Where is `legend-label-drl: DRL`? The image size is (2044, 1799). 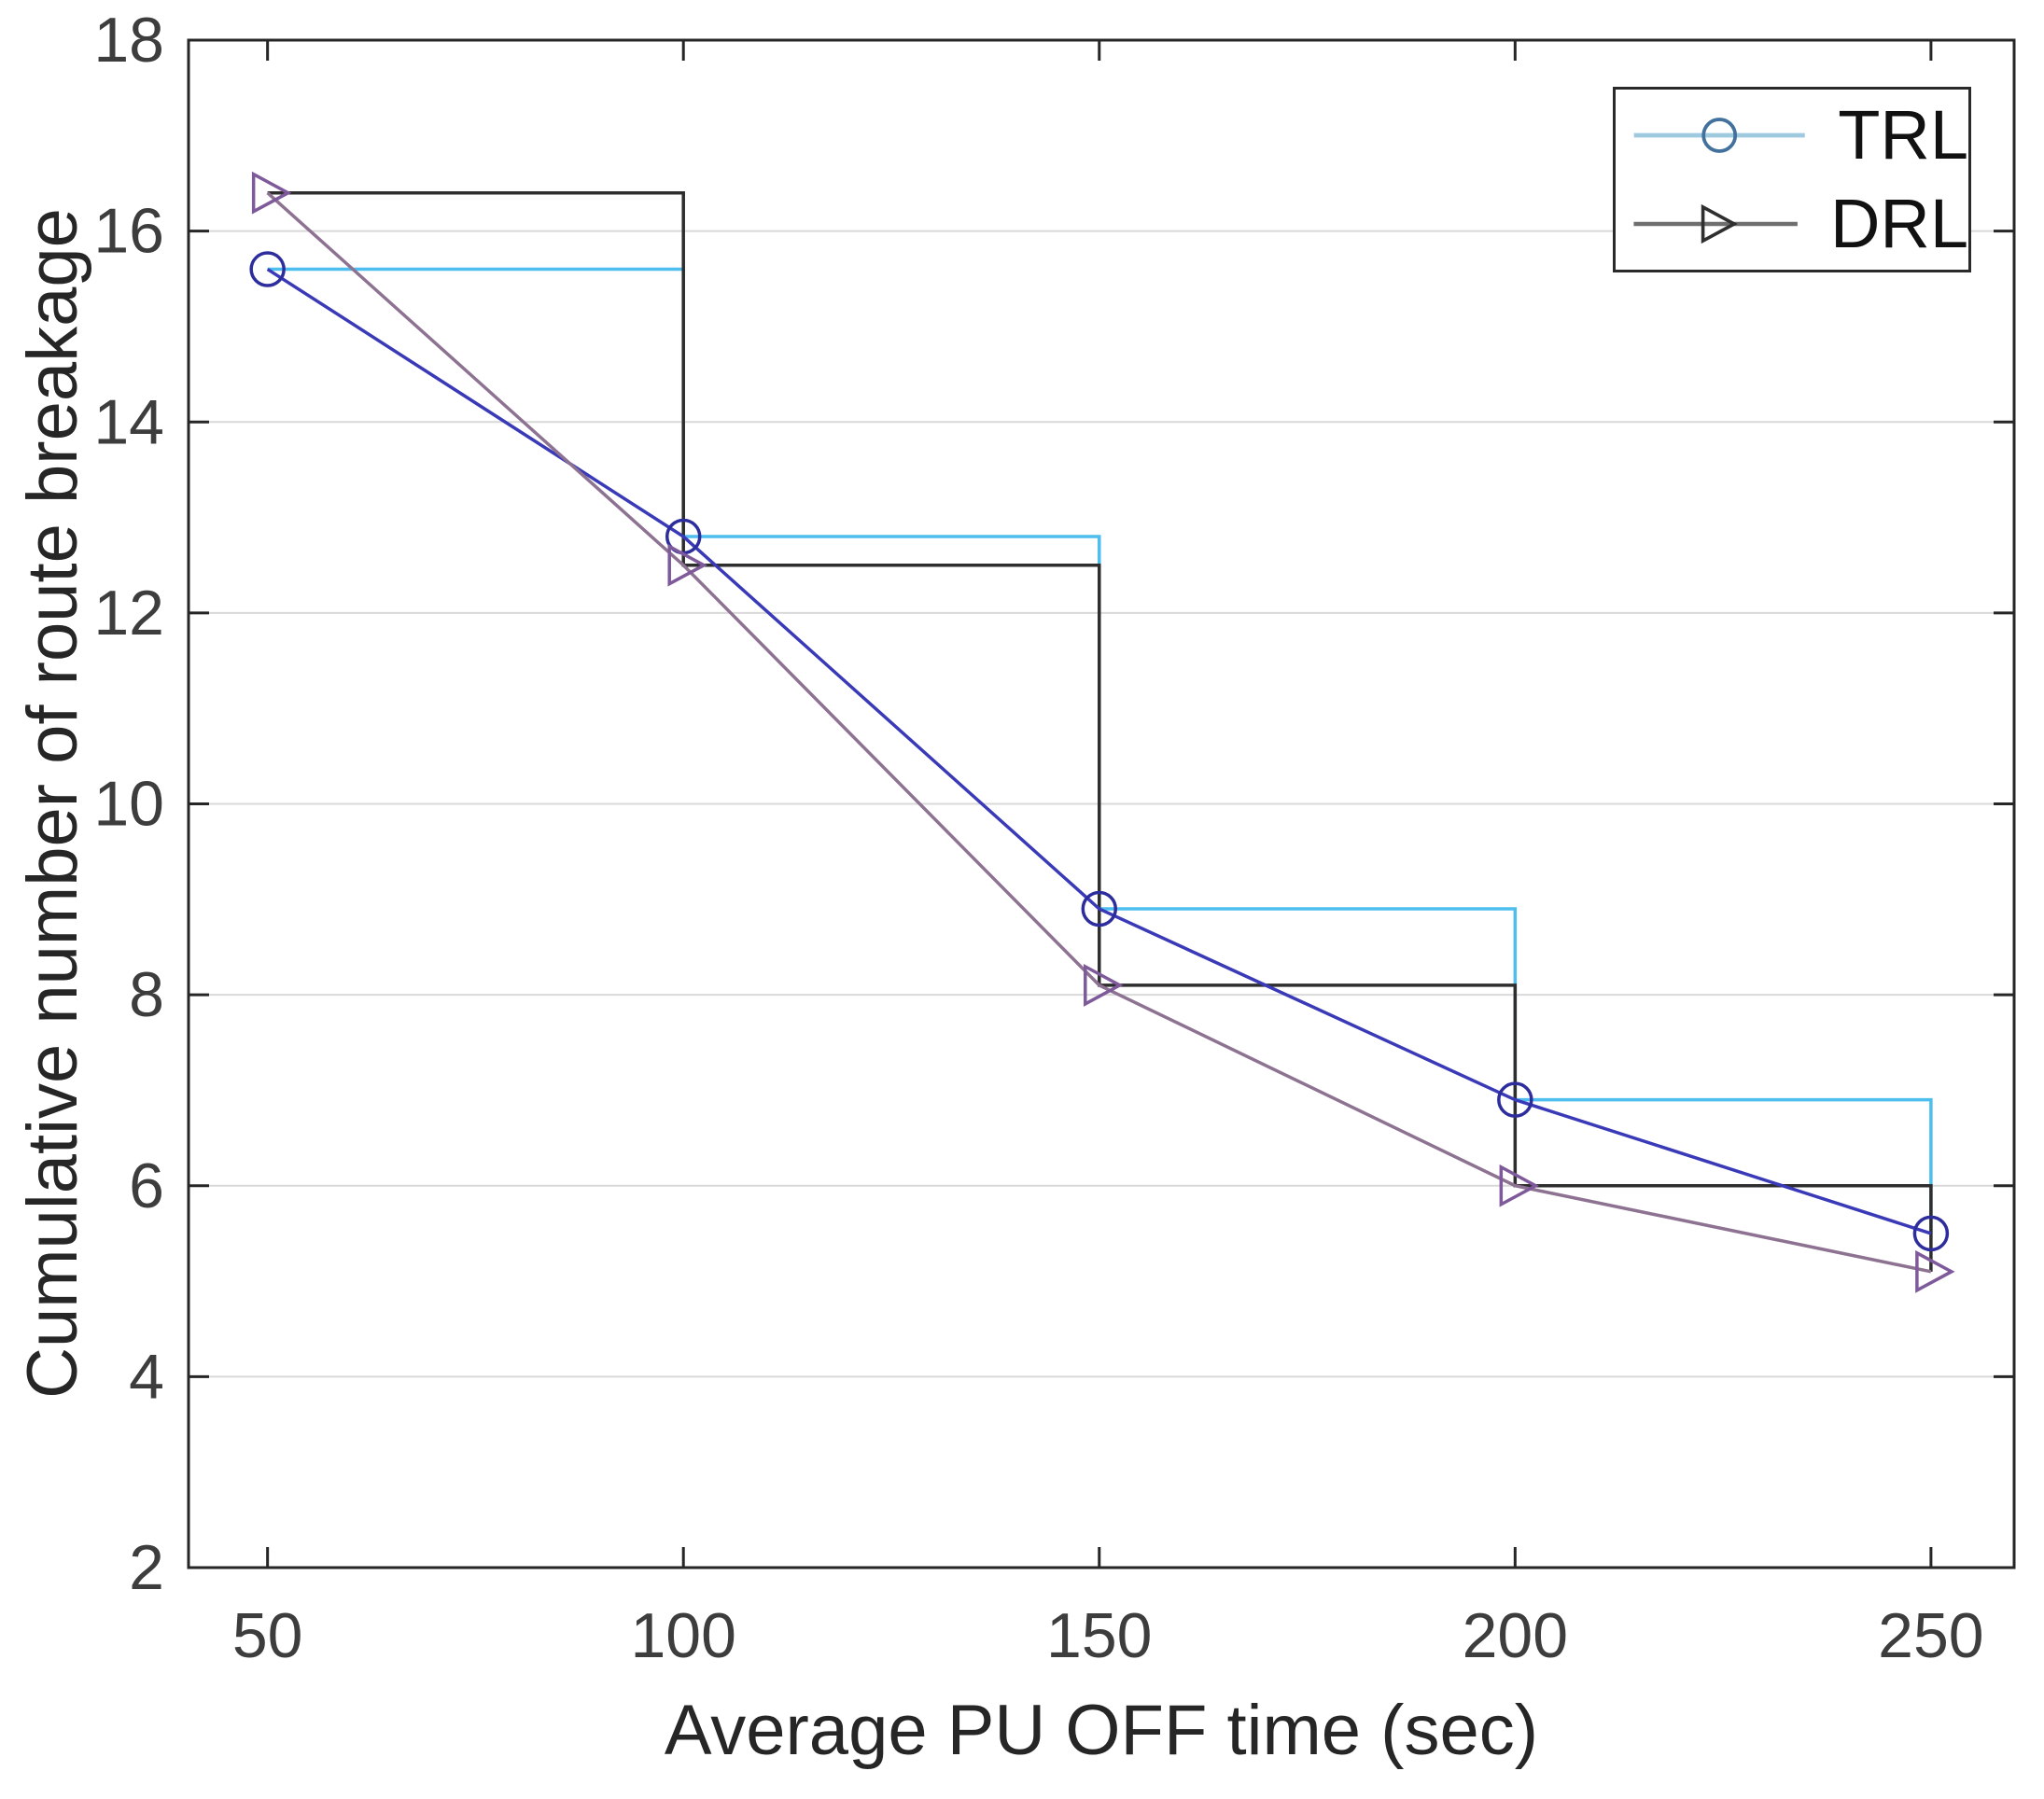 legend-label-drl: DRL is located at coordinates (1898, 223).